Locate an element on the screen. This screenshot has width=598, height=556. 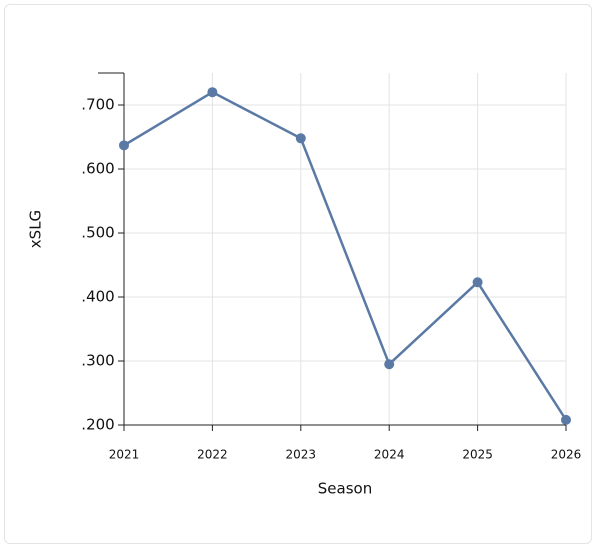
x-tick-label: 2024 is located at coordinates (389, 455).